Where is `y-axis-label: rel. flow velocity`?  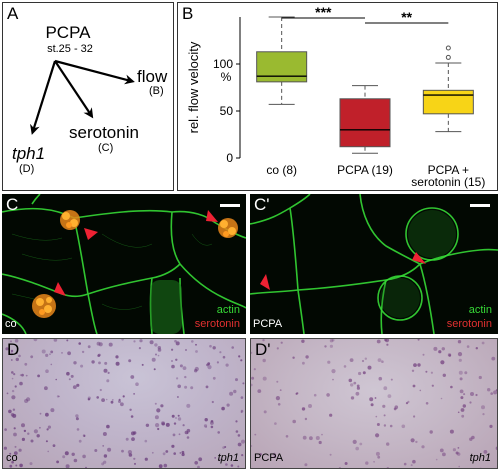
y-axis-label: rel. flow velocity is located at coordinates (193, 87).